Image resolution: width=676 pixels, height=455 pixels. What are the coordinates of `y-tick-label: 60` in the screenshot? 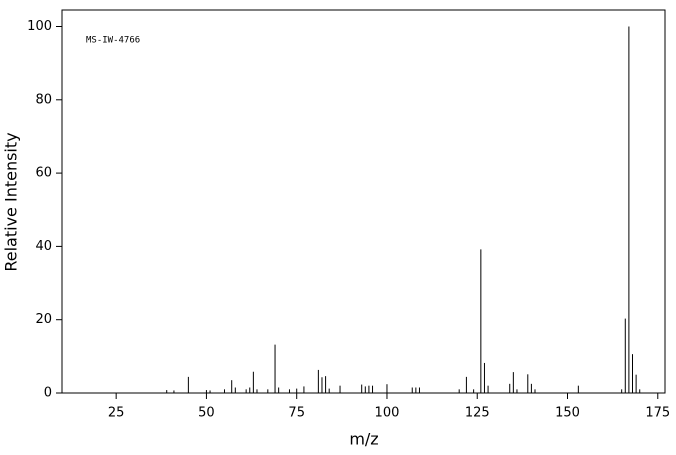 It's located at (43, 173).